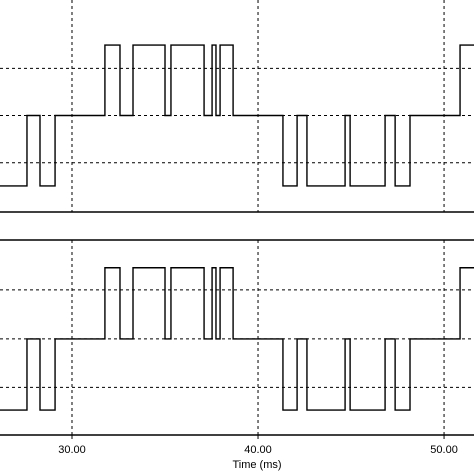 The width and height of the screenshot is (474, 474). What do you see at coordinates (258, 450) in the screenshot?
I see `x-tick-label: 40.00` at bounding box center [258, 450].